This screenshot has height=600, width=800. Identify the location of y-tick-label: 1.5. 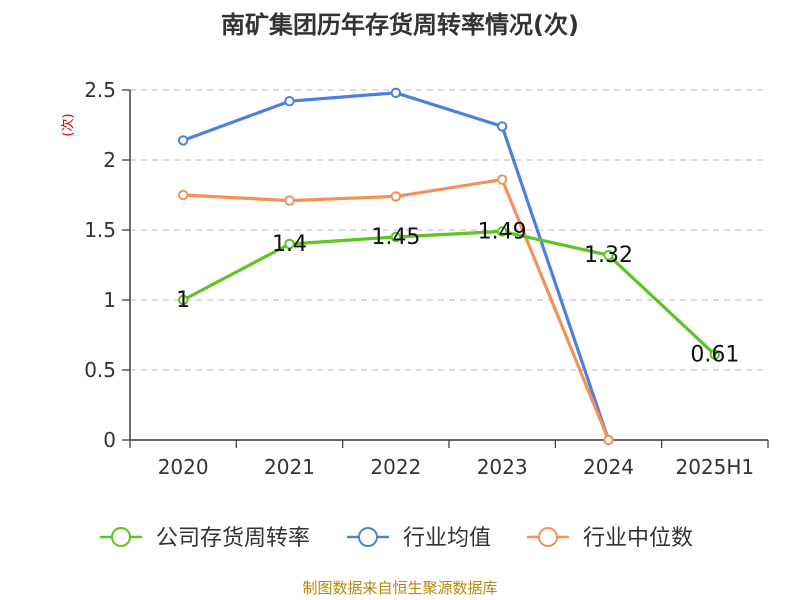
(100, 230).